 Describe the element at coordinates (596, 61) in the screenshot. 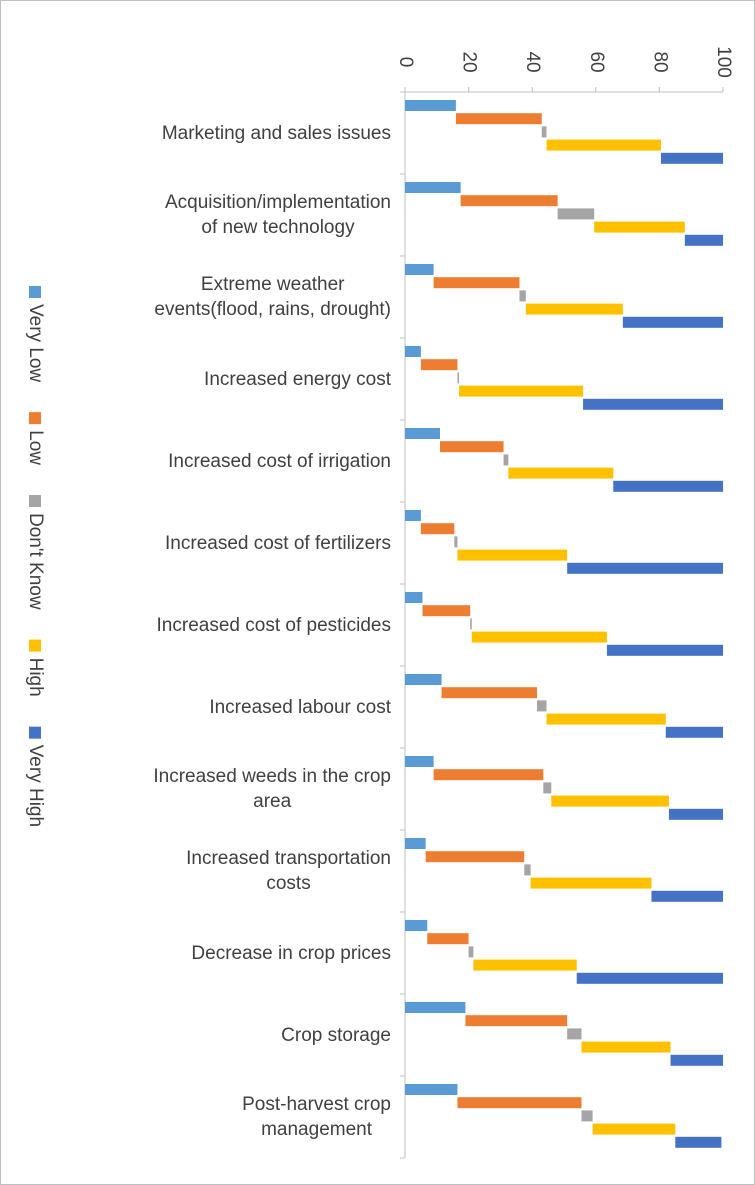

I see `x-tick-label: 60` at that location.